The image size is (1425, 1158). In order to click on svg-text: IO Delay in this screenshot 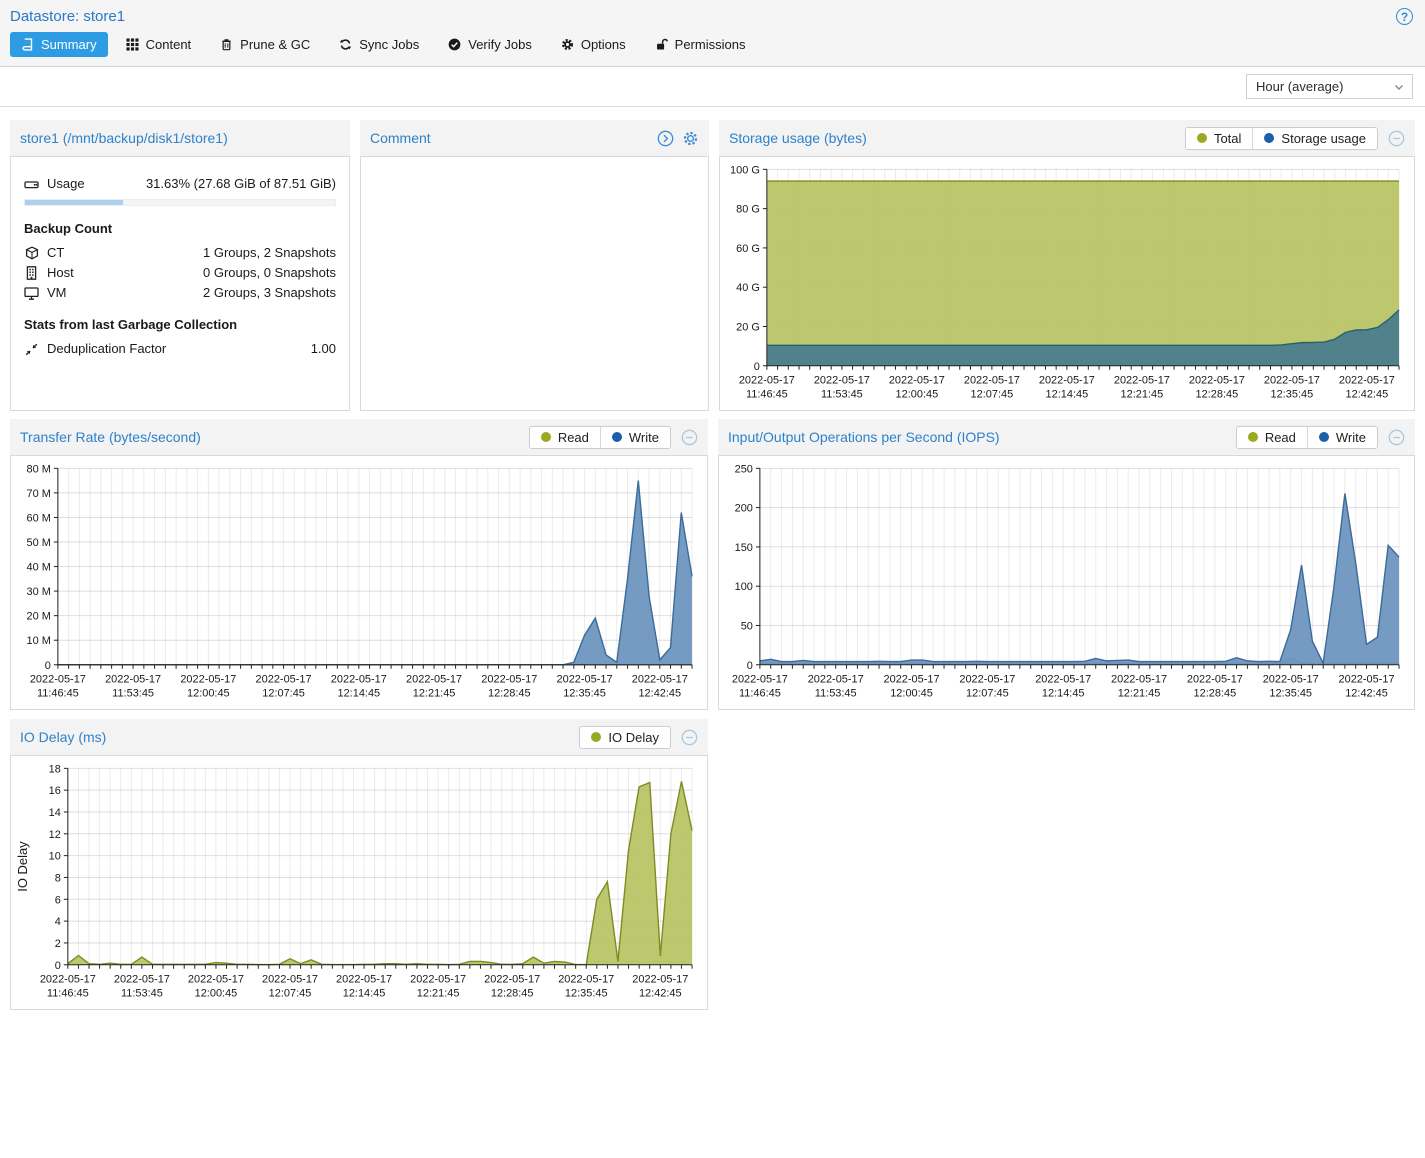, I will do `click(22, 866)`.